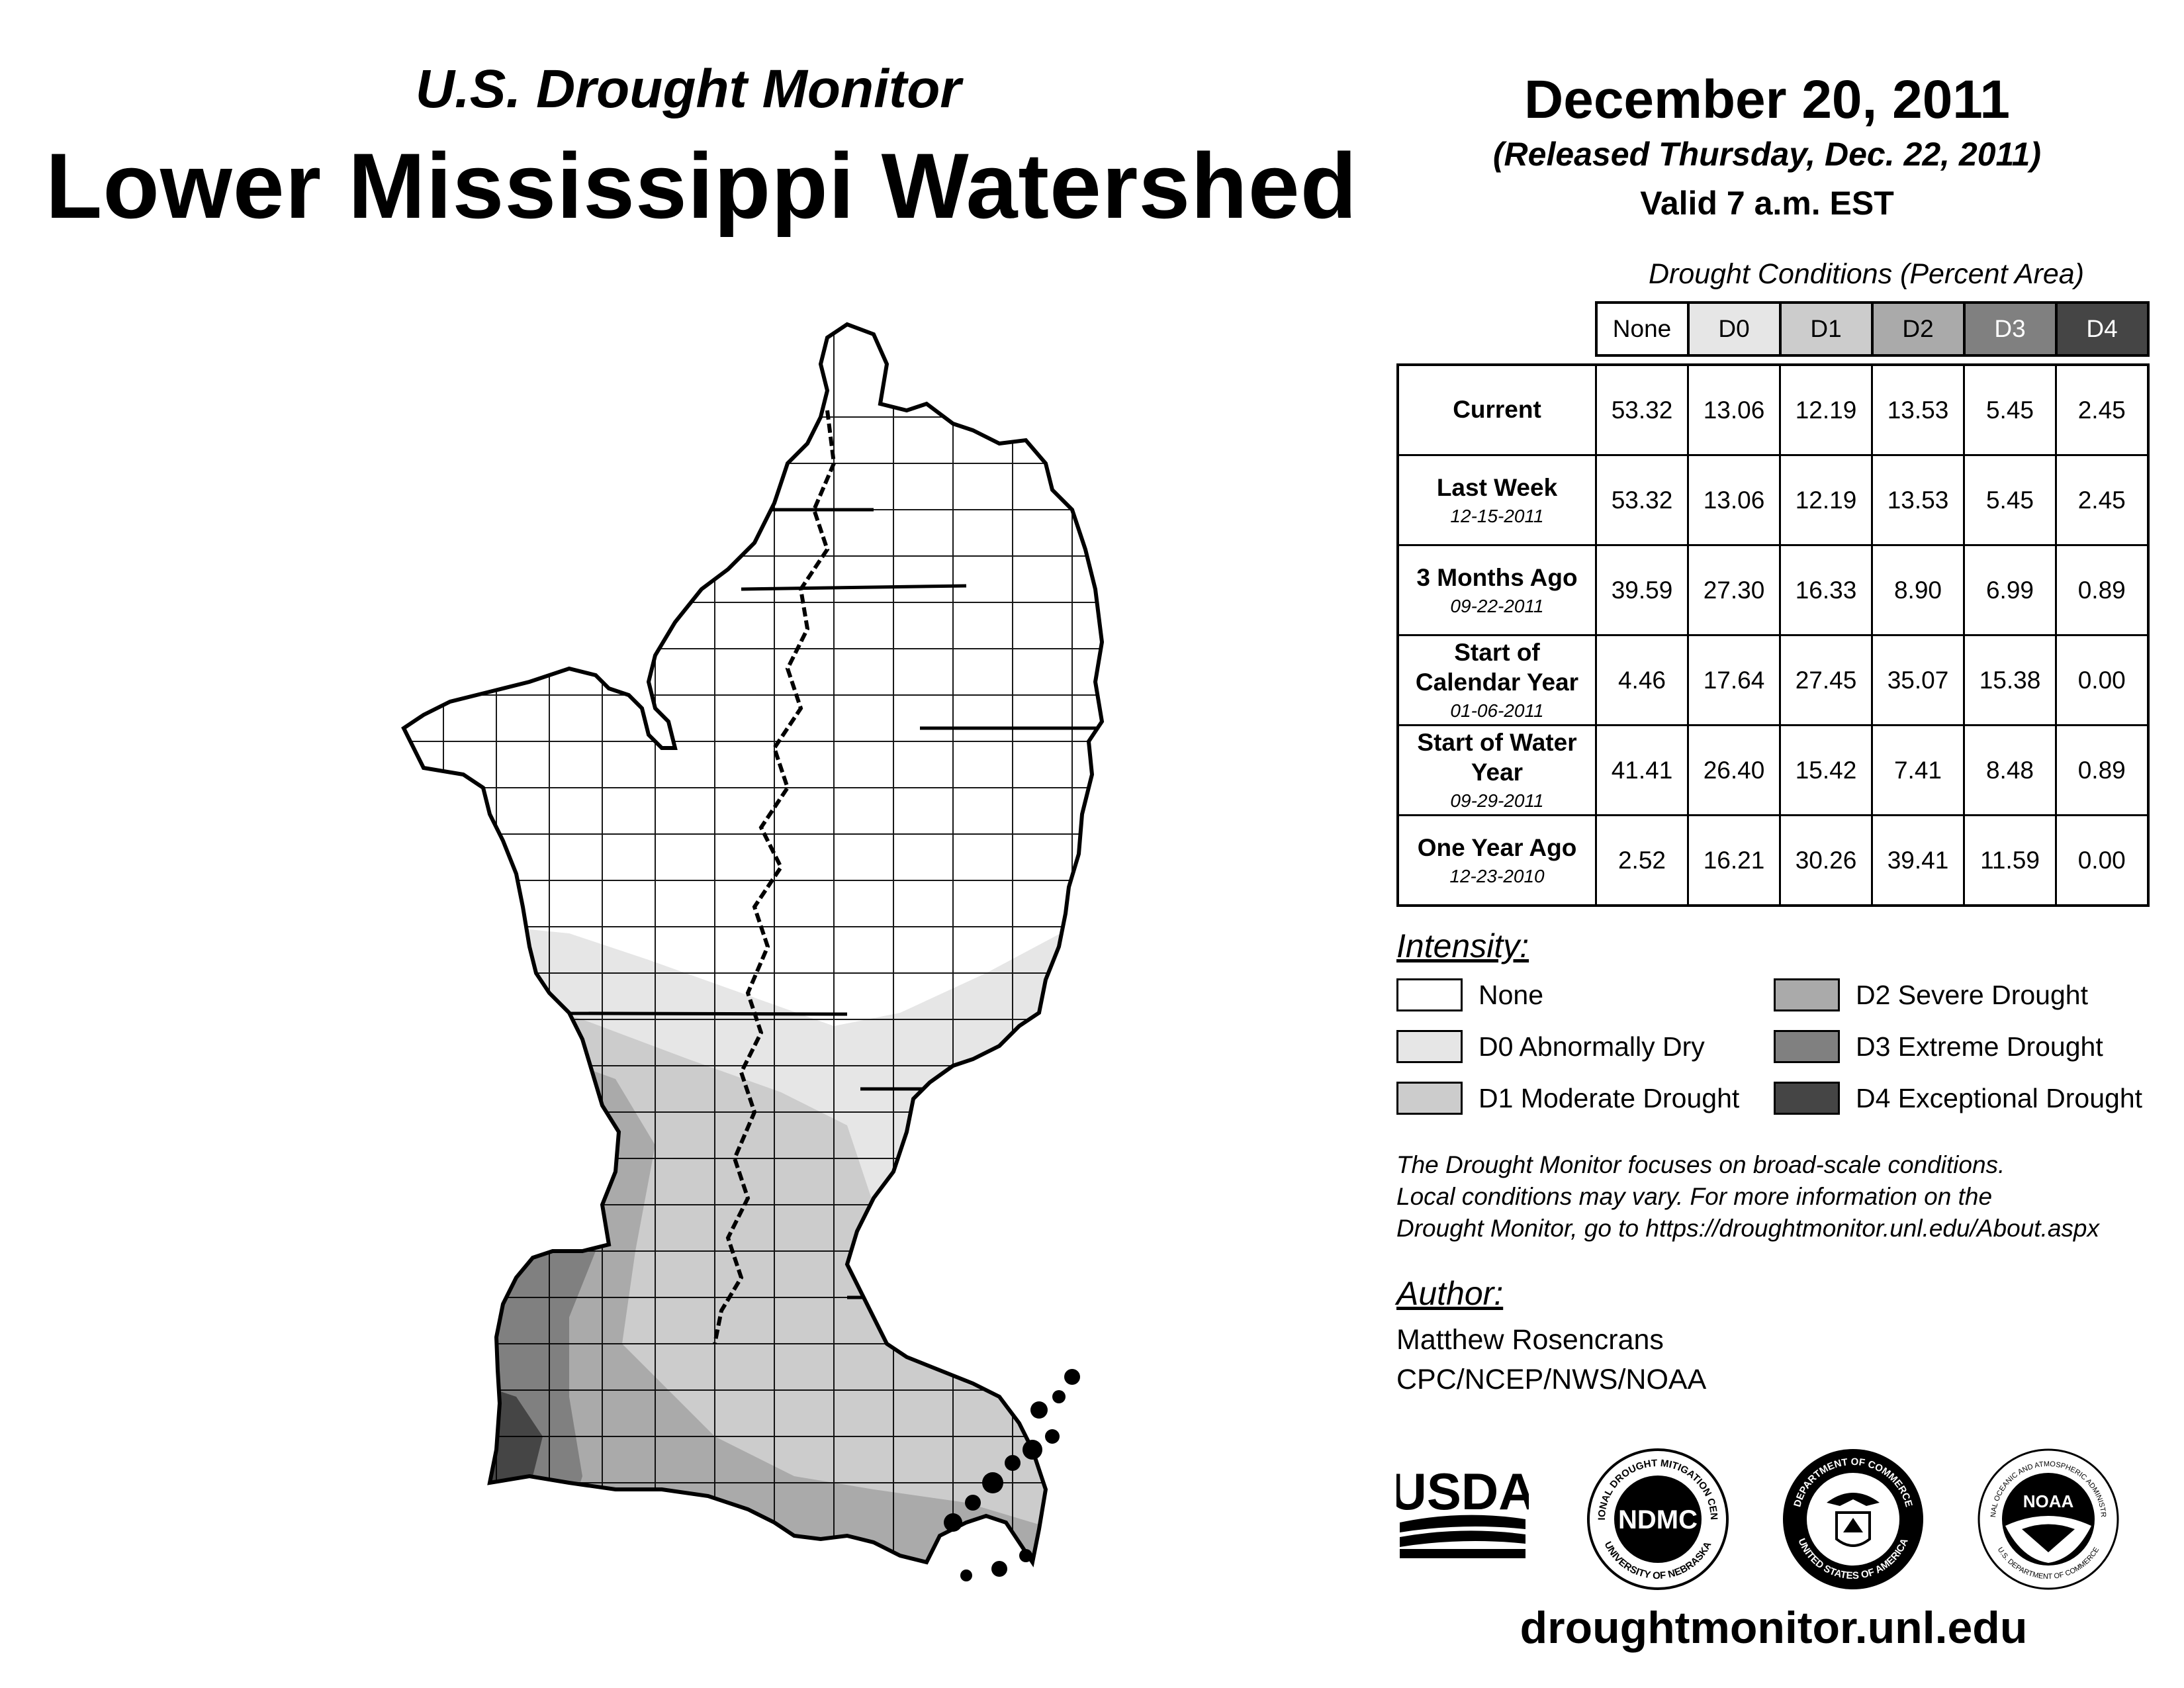 The width and height of the screenshot is (2184, 1688). What do you see at coordinates (2010, 329) in the screenshot?
I see `column-header: D3` at bounding box center [2010, 329].